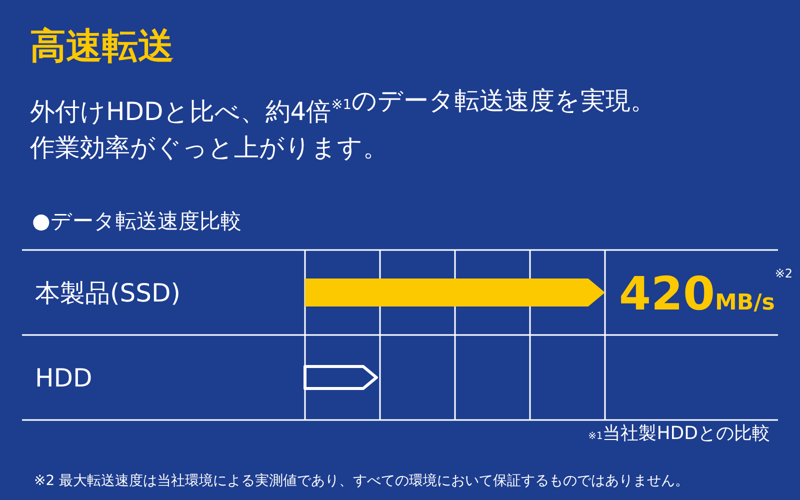 This screenshot has width=800, height=500. I want to click on text: ●データ転送速度比較, so click(137, 221).